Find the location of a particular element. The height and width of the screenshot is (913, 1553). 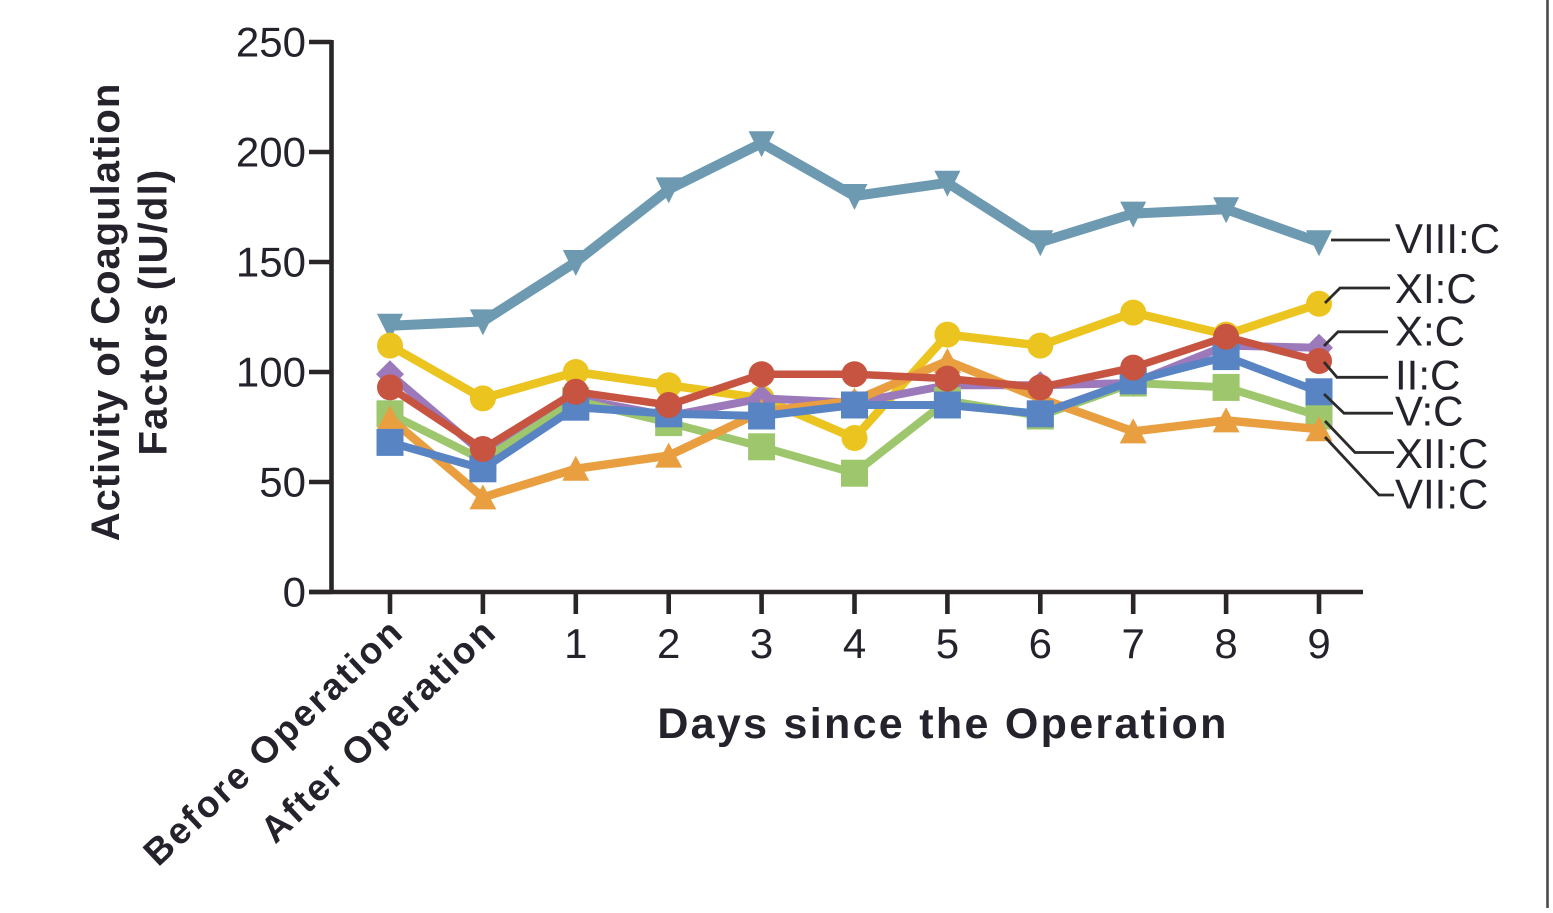

svg-text: 50 is located at coordinates (282, 482).